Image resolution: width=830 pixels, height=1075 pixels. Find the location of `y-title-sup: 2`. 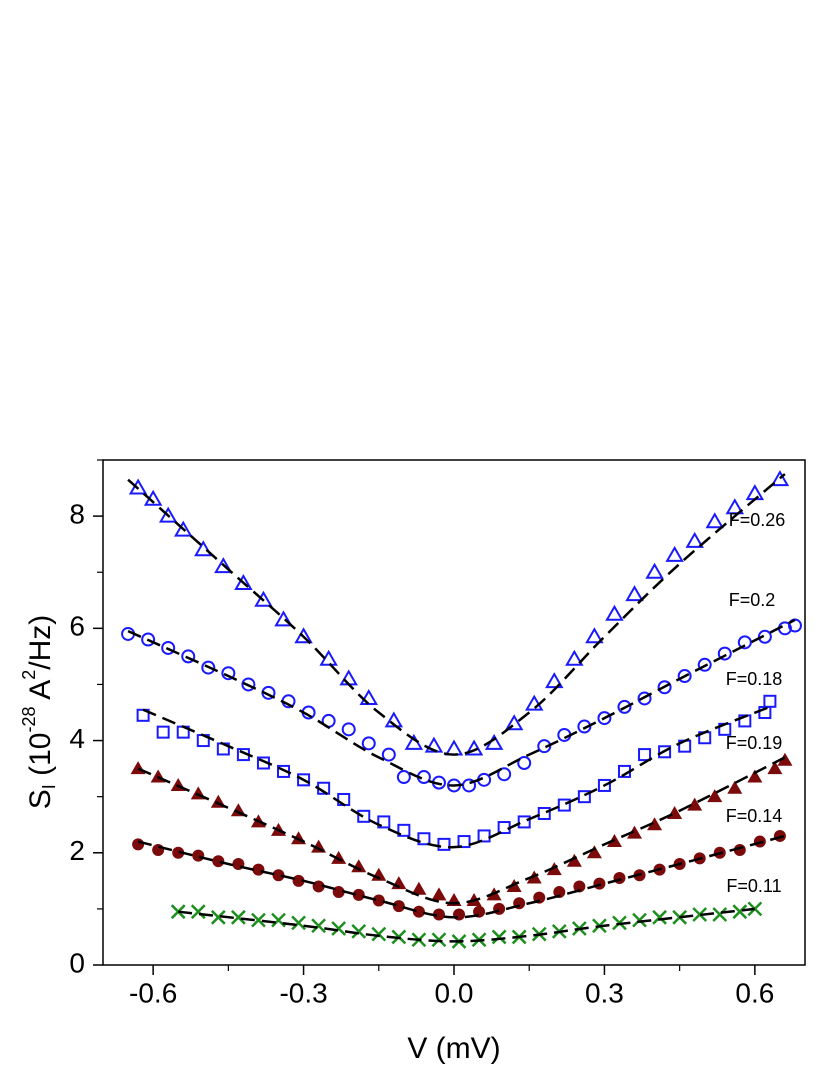

y-title-sup: 2 is located at coordinates (29, 675).